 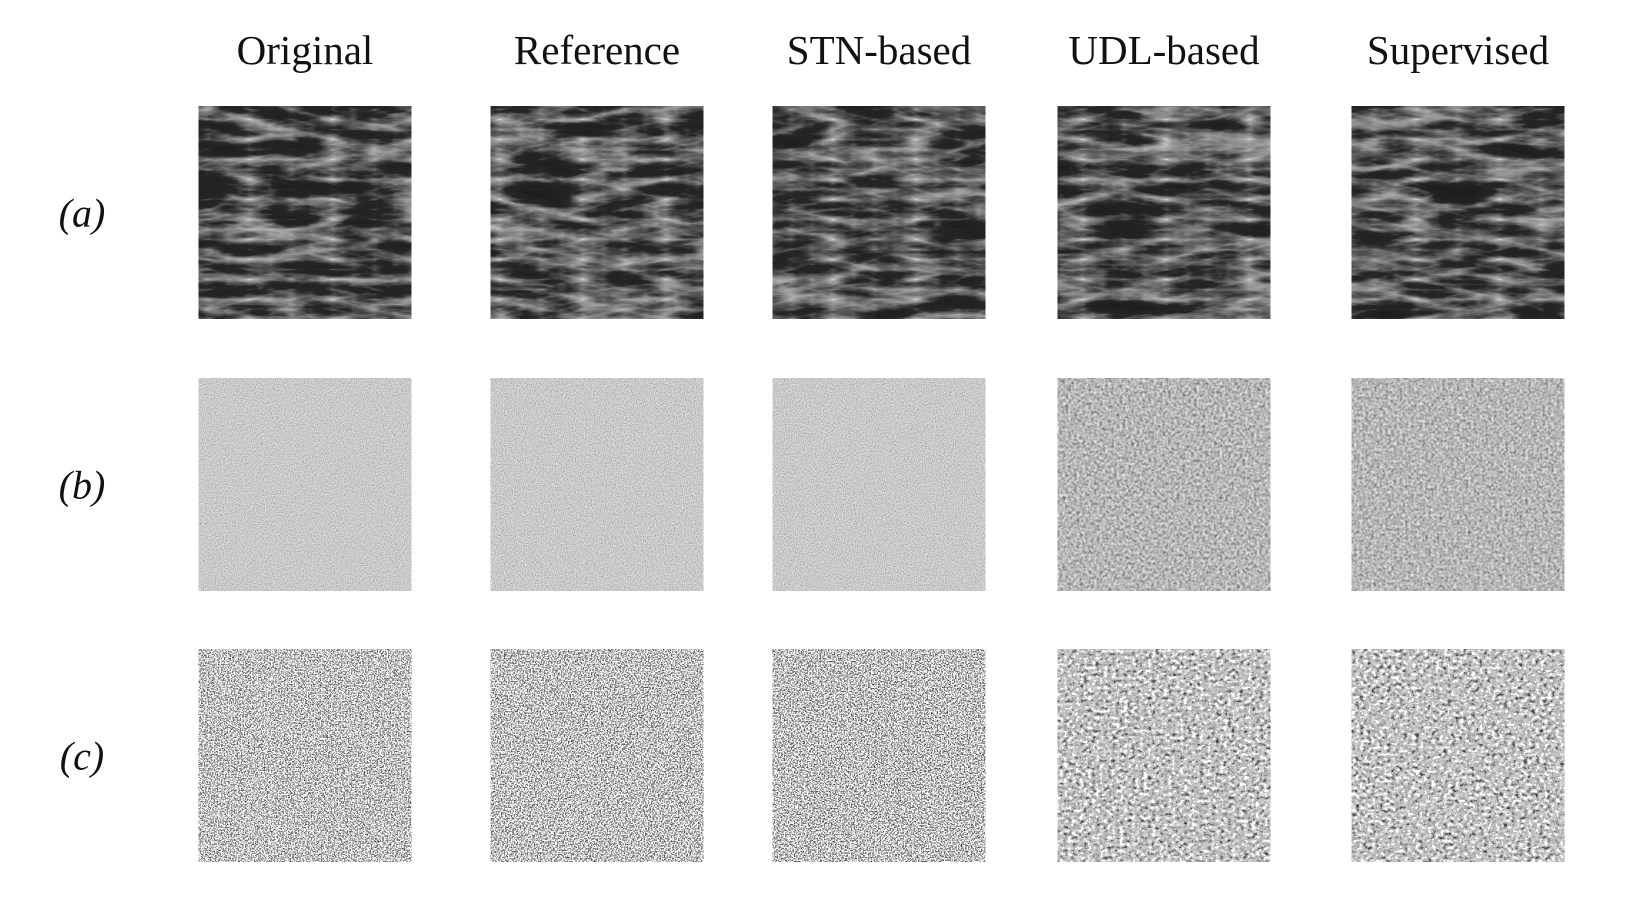 What do you see at coordinates (305, 50) in the screenshot?
I see `column-header: Original` at bounding box center [305, 50].